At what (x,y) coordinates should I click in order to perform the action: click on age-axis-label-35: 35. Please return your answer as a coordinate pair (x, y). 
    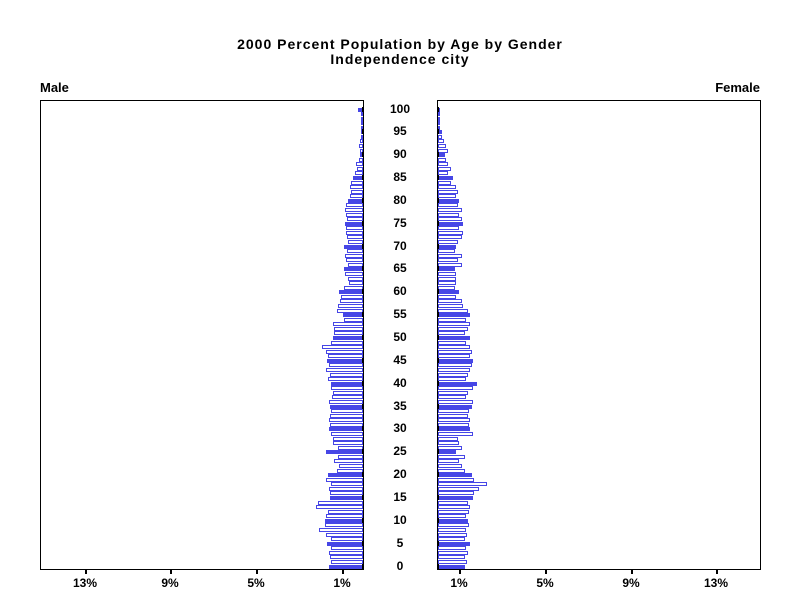
    Looking at the image, I should click on (400, 406).